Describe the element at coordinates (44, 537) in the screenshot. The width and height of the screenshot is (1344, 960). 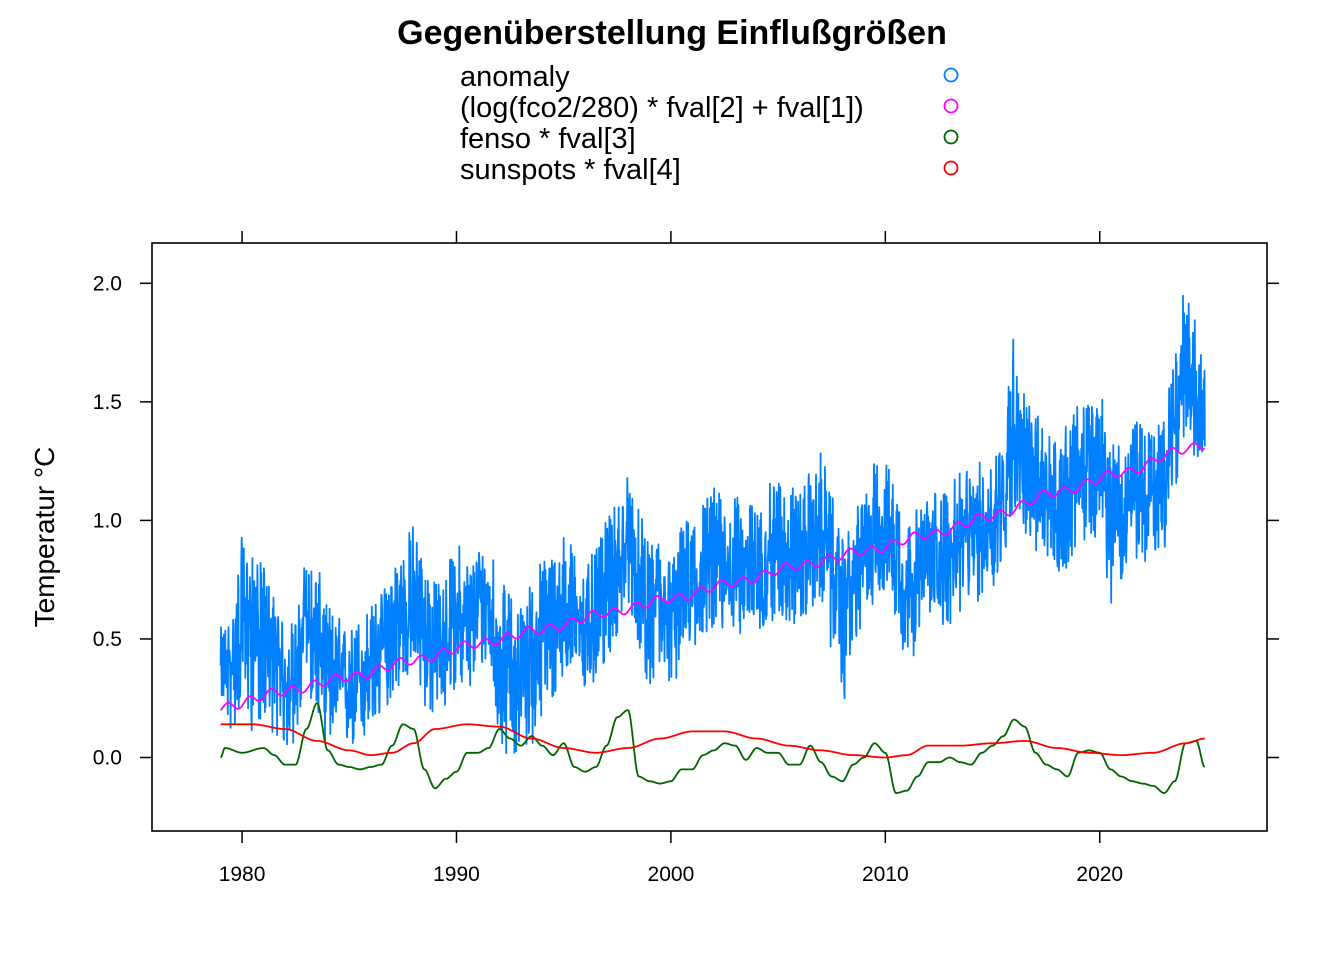
I see `y-axis-label: Temperatur °C` at that location.